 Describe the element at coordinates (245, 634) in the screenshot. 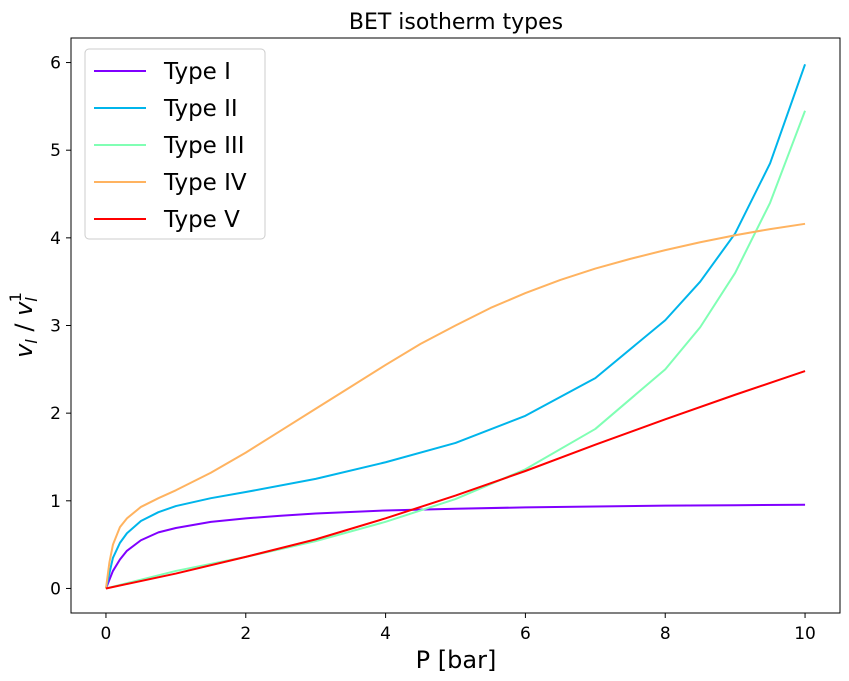

I see `x-tick-label: 2` at that location.